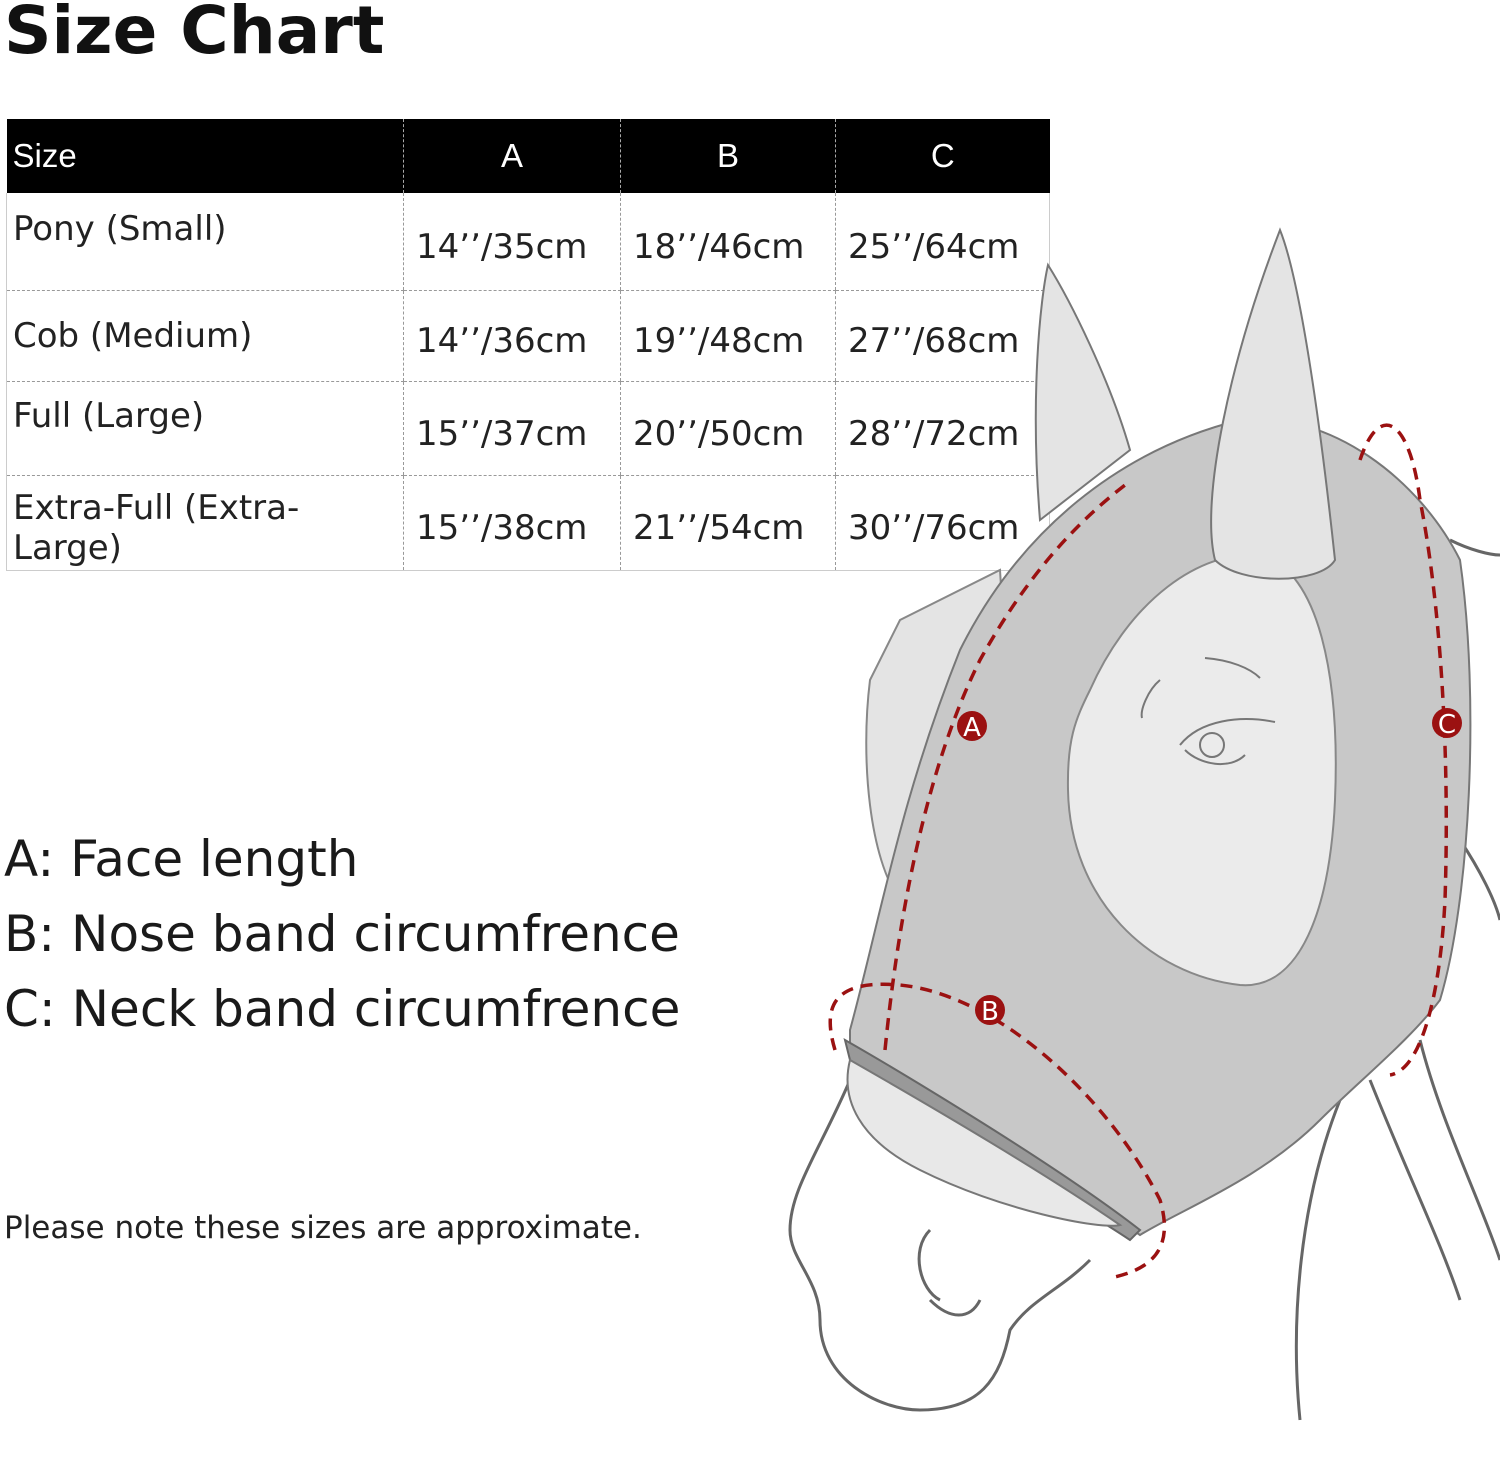  I want to click on legend-a: A: Face length, so click(181, 859).